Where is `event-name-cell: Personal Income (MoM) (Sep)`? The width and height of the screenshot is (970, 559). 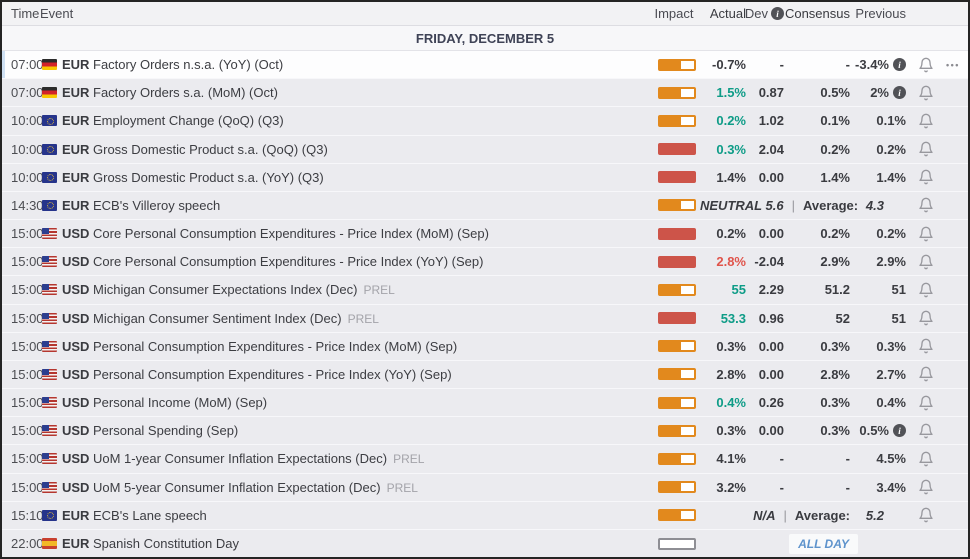
event-name-cell: Personal Income (MoM) (Sep) is located at coordinates (370, 402).